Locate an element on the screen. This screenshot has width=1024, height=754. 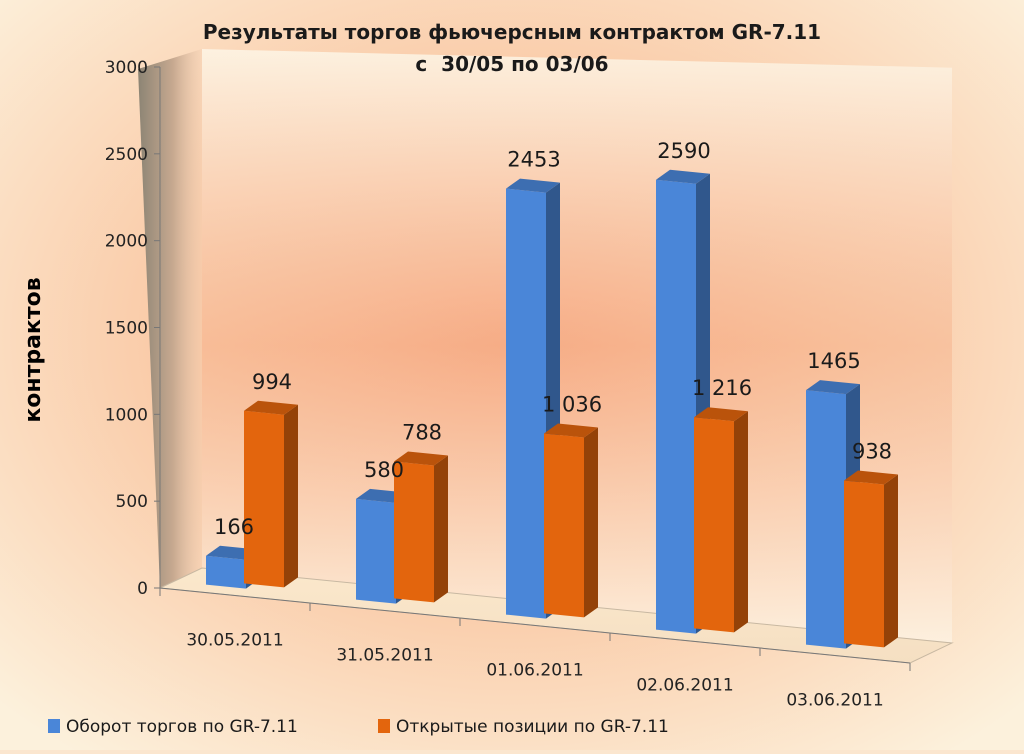
y-tick-label: 3000 is located at coordinates (126, 68).